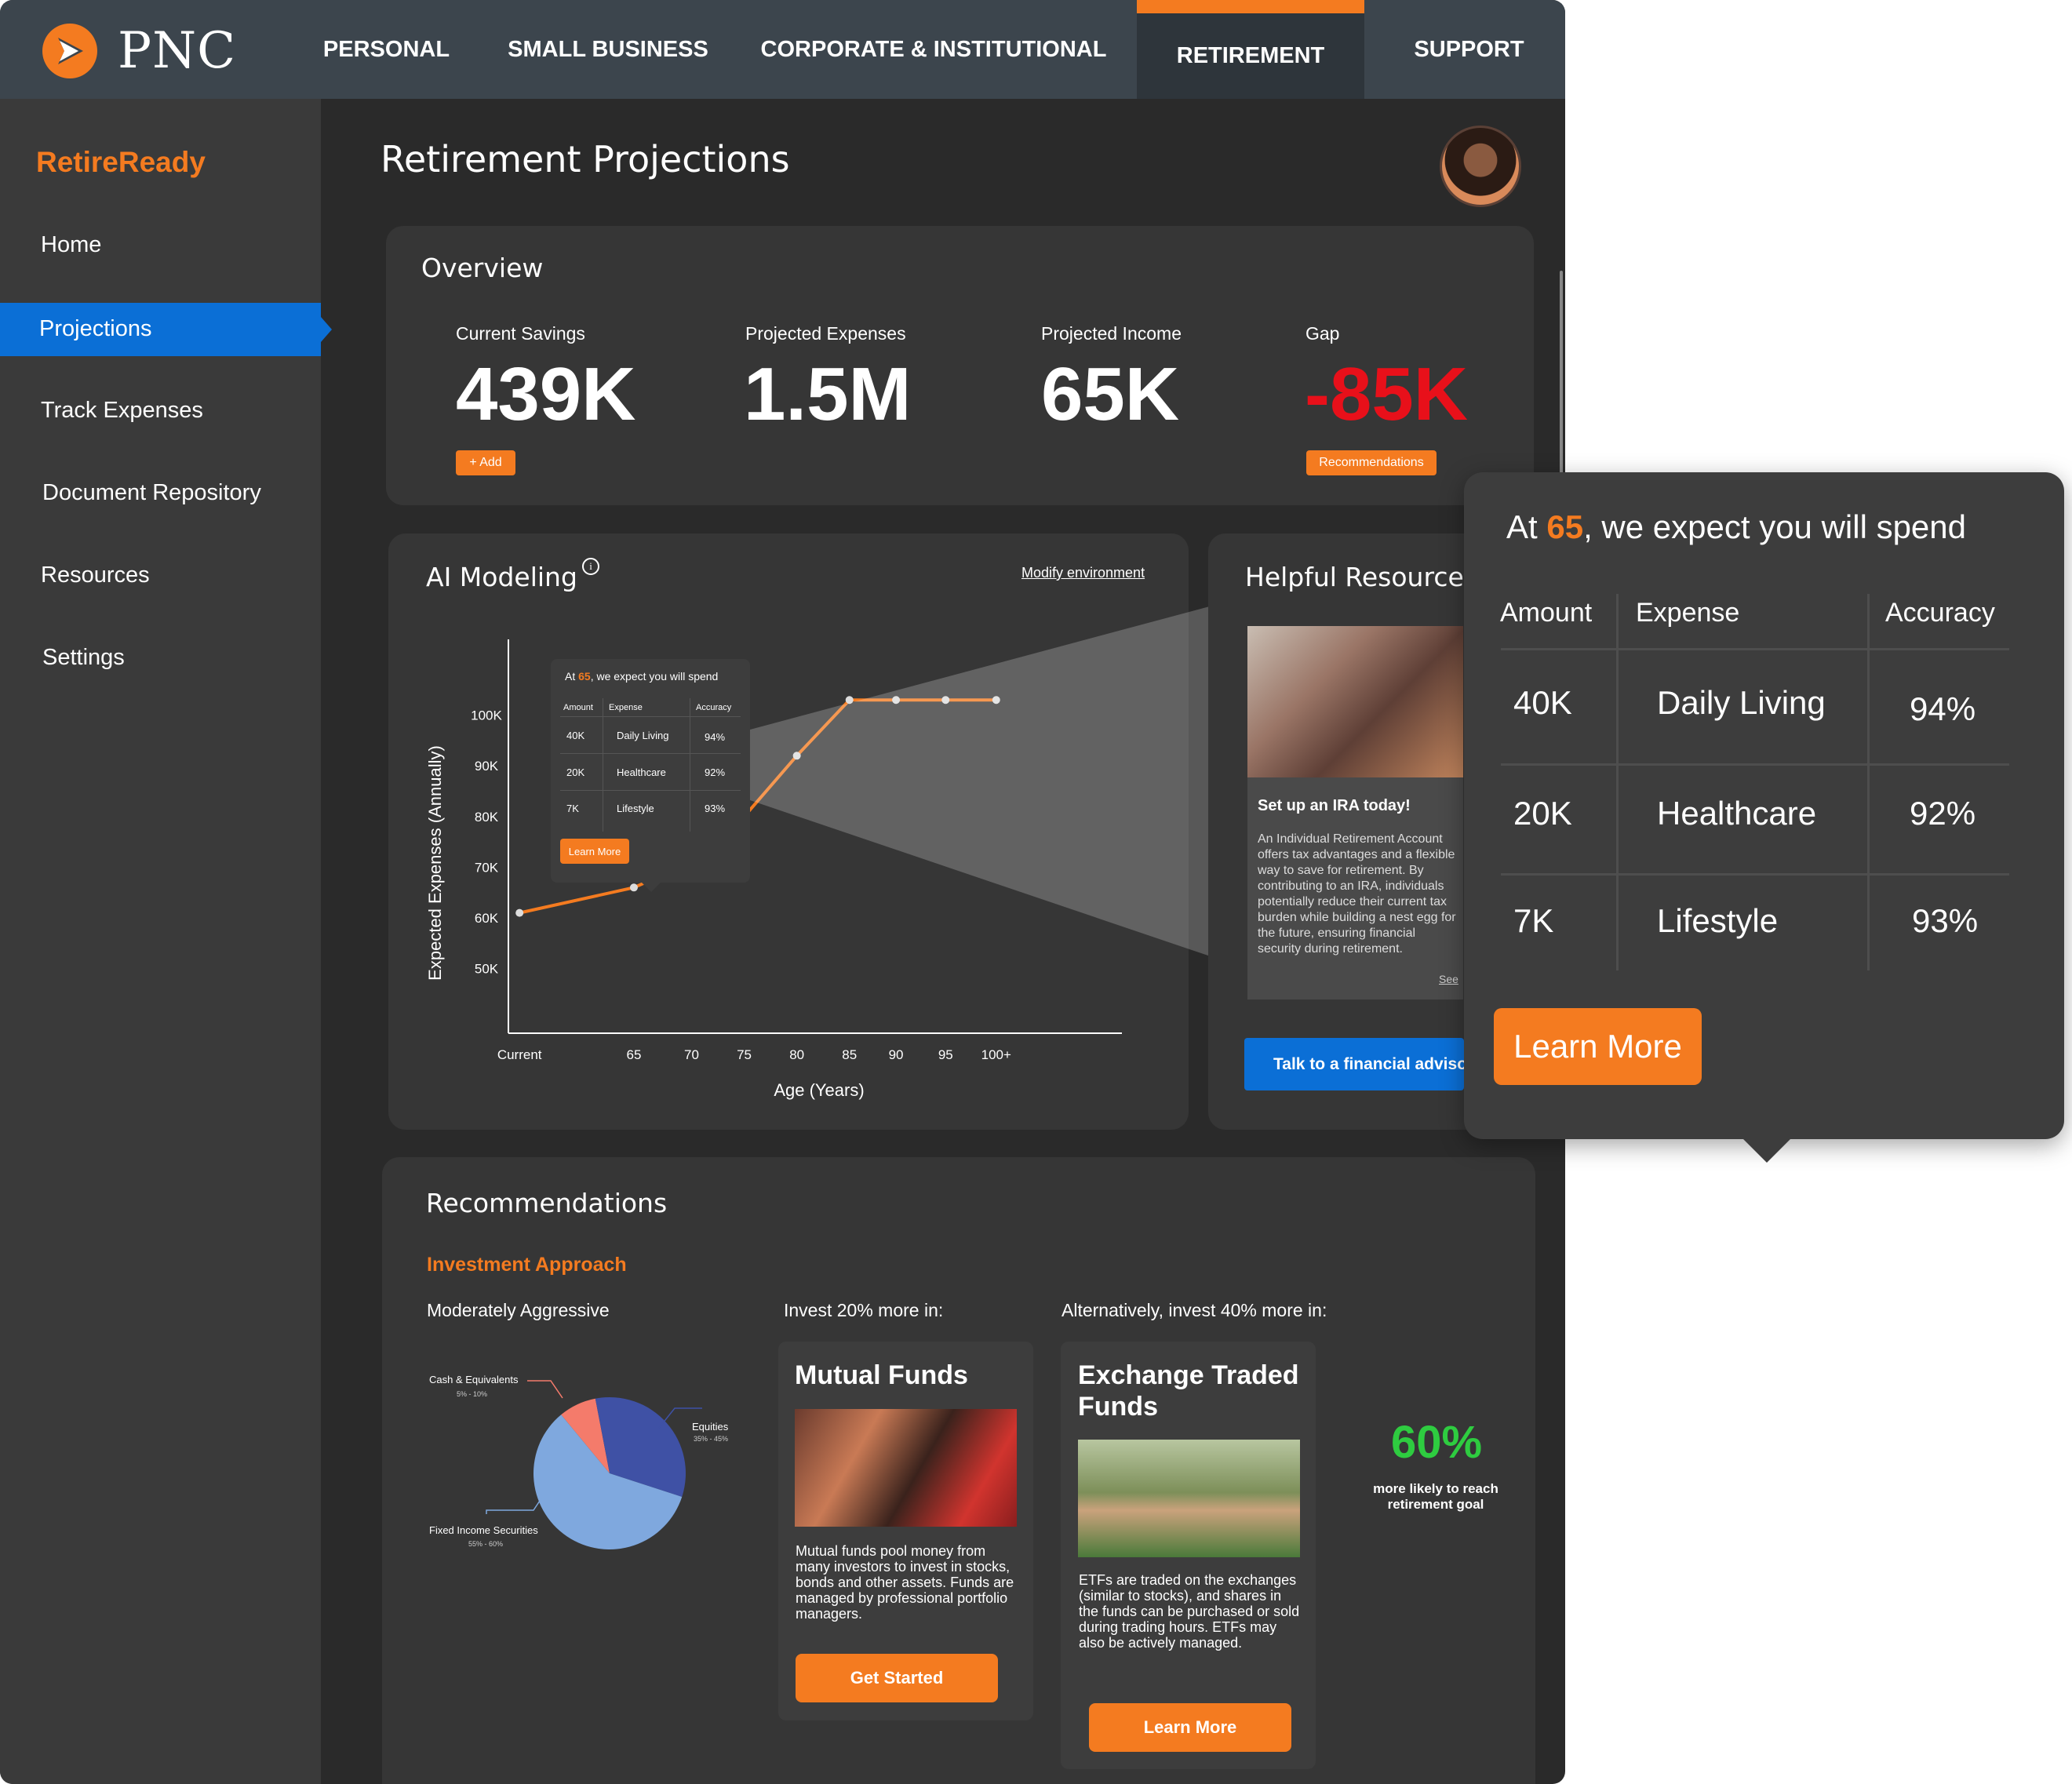  What do you see at coordinates (1437, 1442) in the screenshot?
I see `likelihood-percentage: 60%` at bounding box center [1437, 1442].